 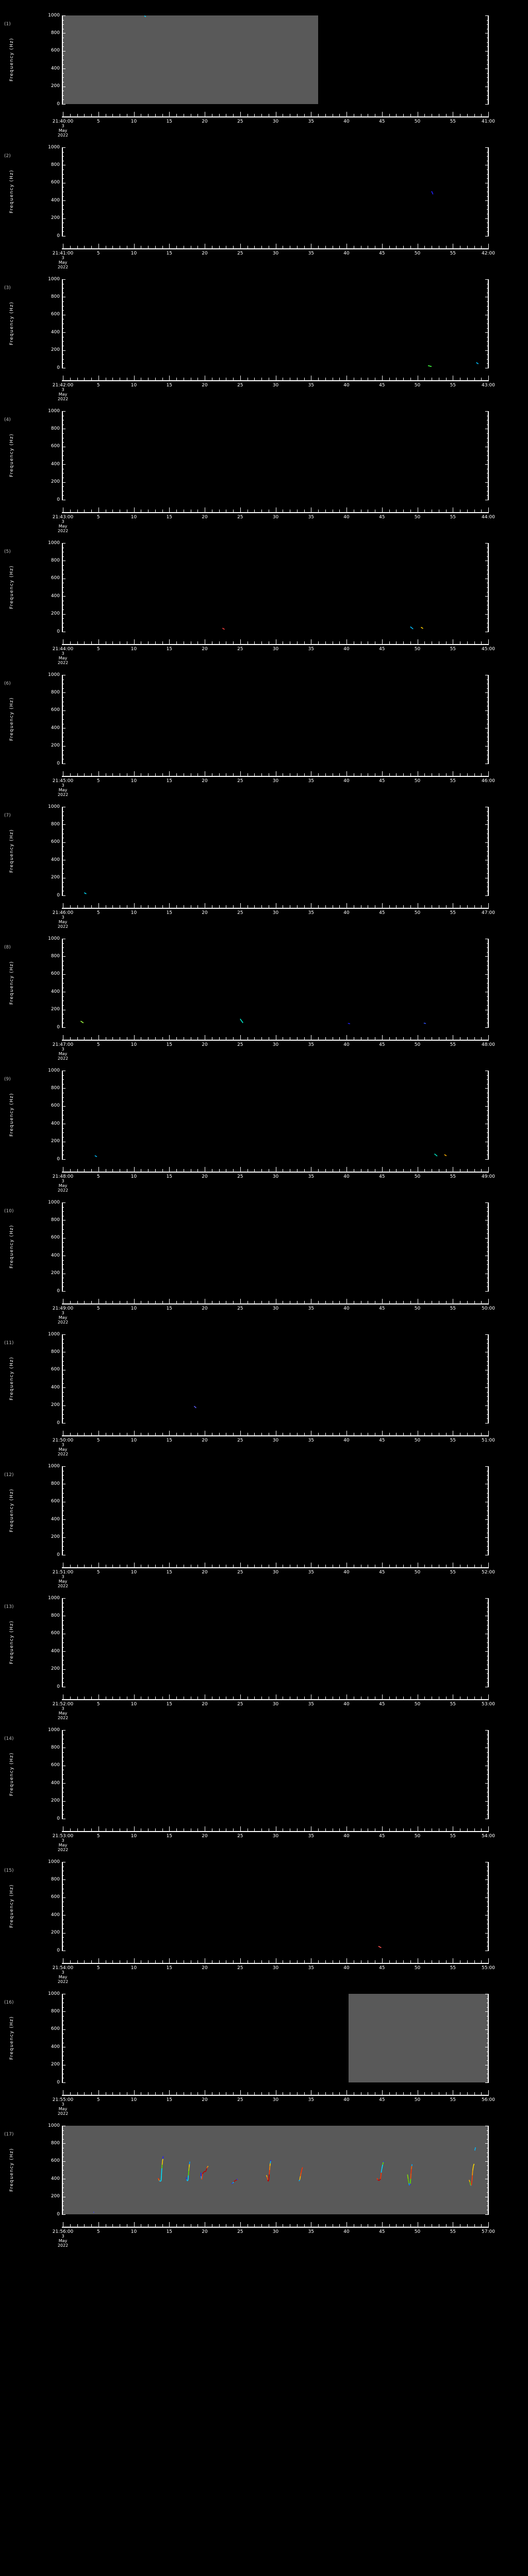 I want to click on y-axis-tick-label: 600, so click(x=55, y=974).